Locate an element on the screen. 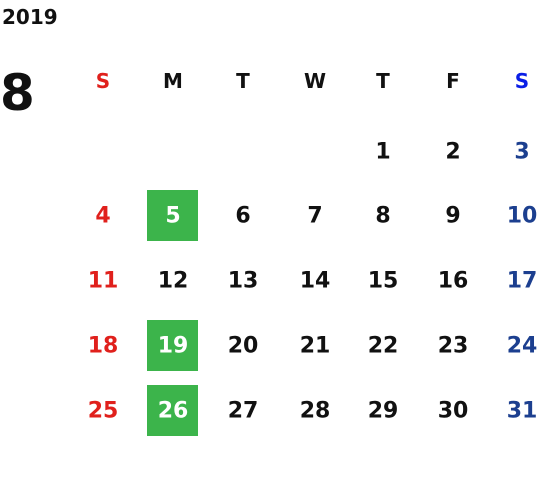 This screenshot has width=548, height=503. weekday-label: F is located at coordinates (453, 81).